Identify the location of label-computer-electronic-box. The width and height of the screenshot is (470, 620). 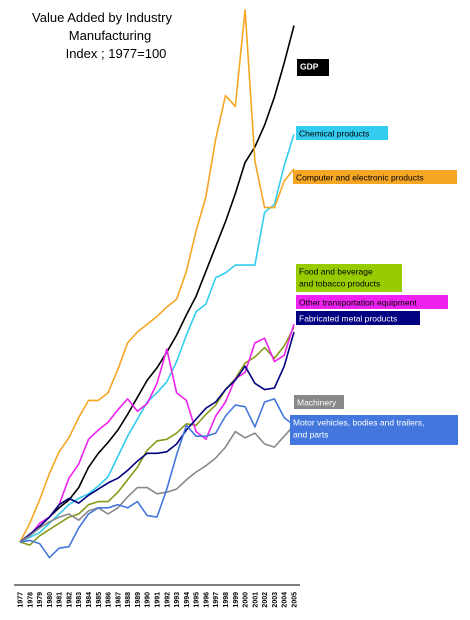
(375, 177).